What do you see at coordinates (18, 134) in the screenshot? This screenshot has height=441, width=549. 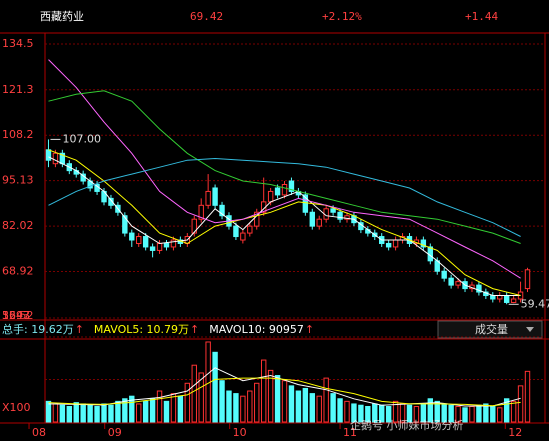 I see `y-tick-label: 108.2` at bounding box center [18, 134].